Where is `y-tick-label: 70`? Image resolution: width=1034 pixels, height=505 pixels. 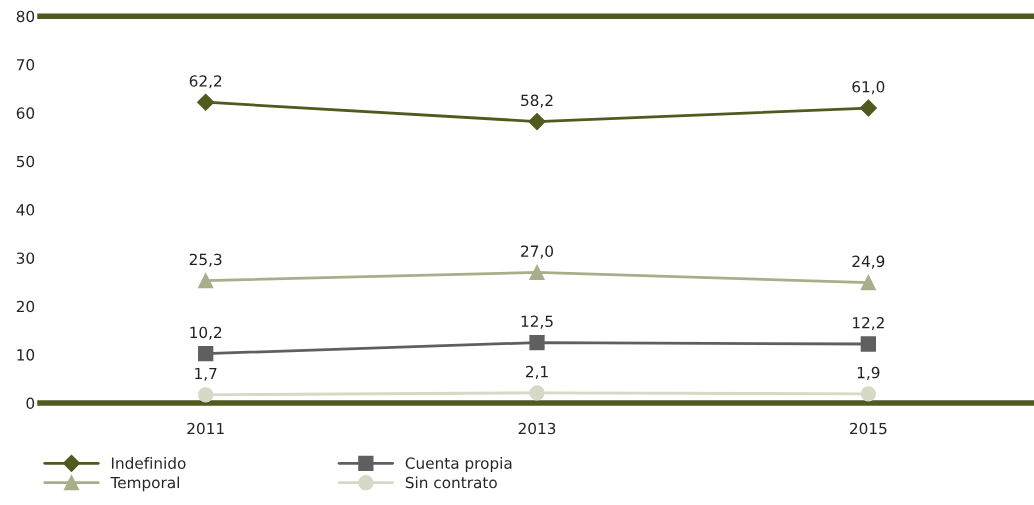
y-tick-label: 70 is located at coordinates (25, 64).